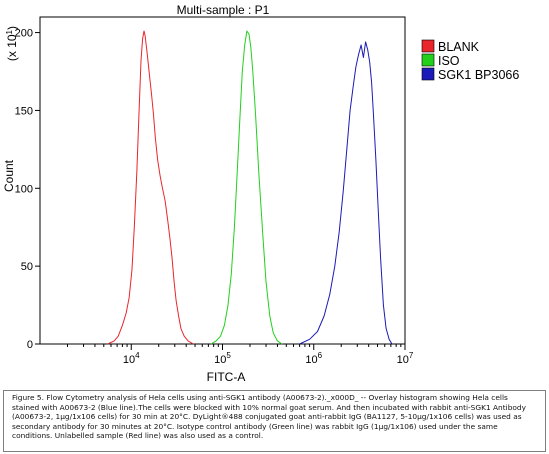  Describe the element at coordinates (223, 10) in the screenshot. I see `chart-title: Multi-sample : P1` at that location.